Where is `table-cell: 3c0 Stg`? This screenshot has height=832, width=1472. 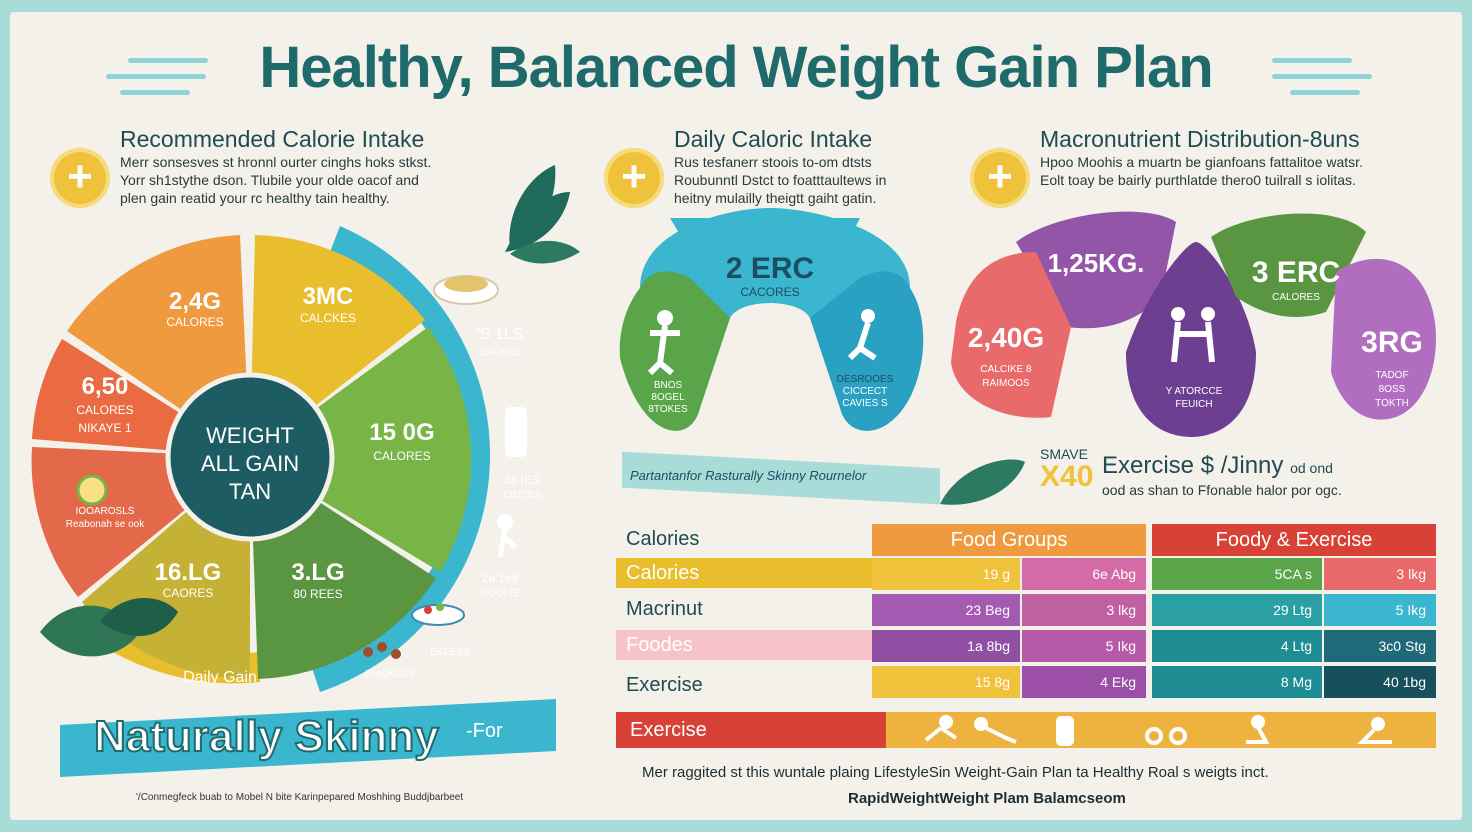 table-cell: 3c0 Stg is located at coordinates (1380, 646).